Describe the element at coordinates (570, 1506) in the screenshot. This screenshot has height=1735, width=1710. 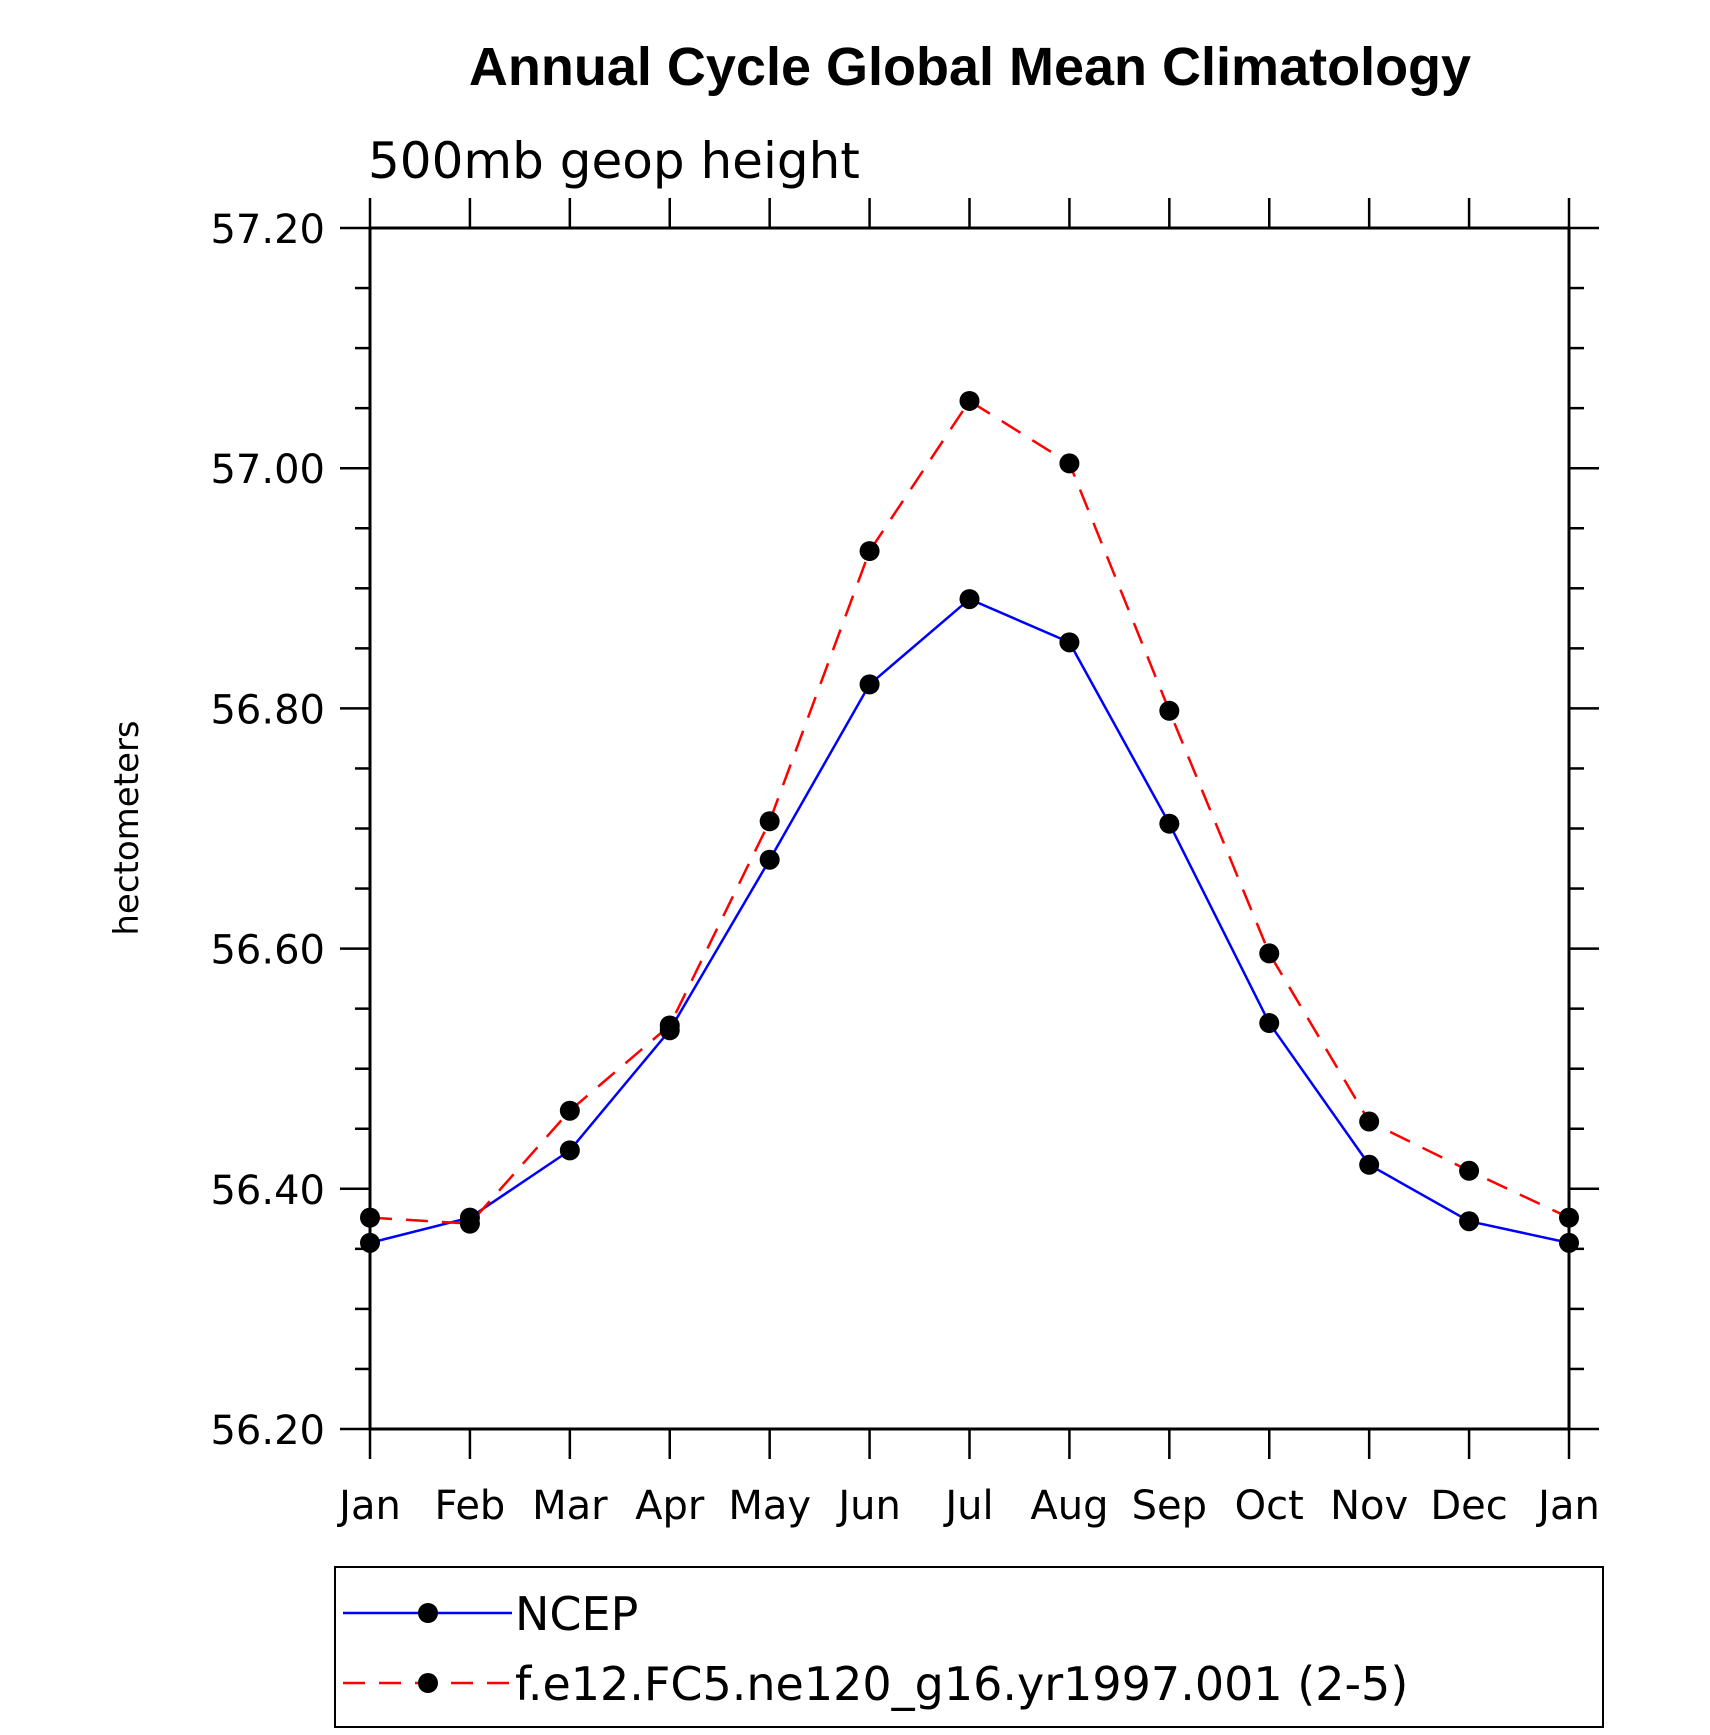
I see `x-tick-label: Mar` at that location.